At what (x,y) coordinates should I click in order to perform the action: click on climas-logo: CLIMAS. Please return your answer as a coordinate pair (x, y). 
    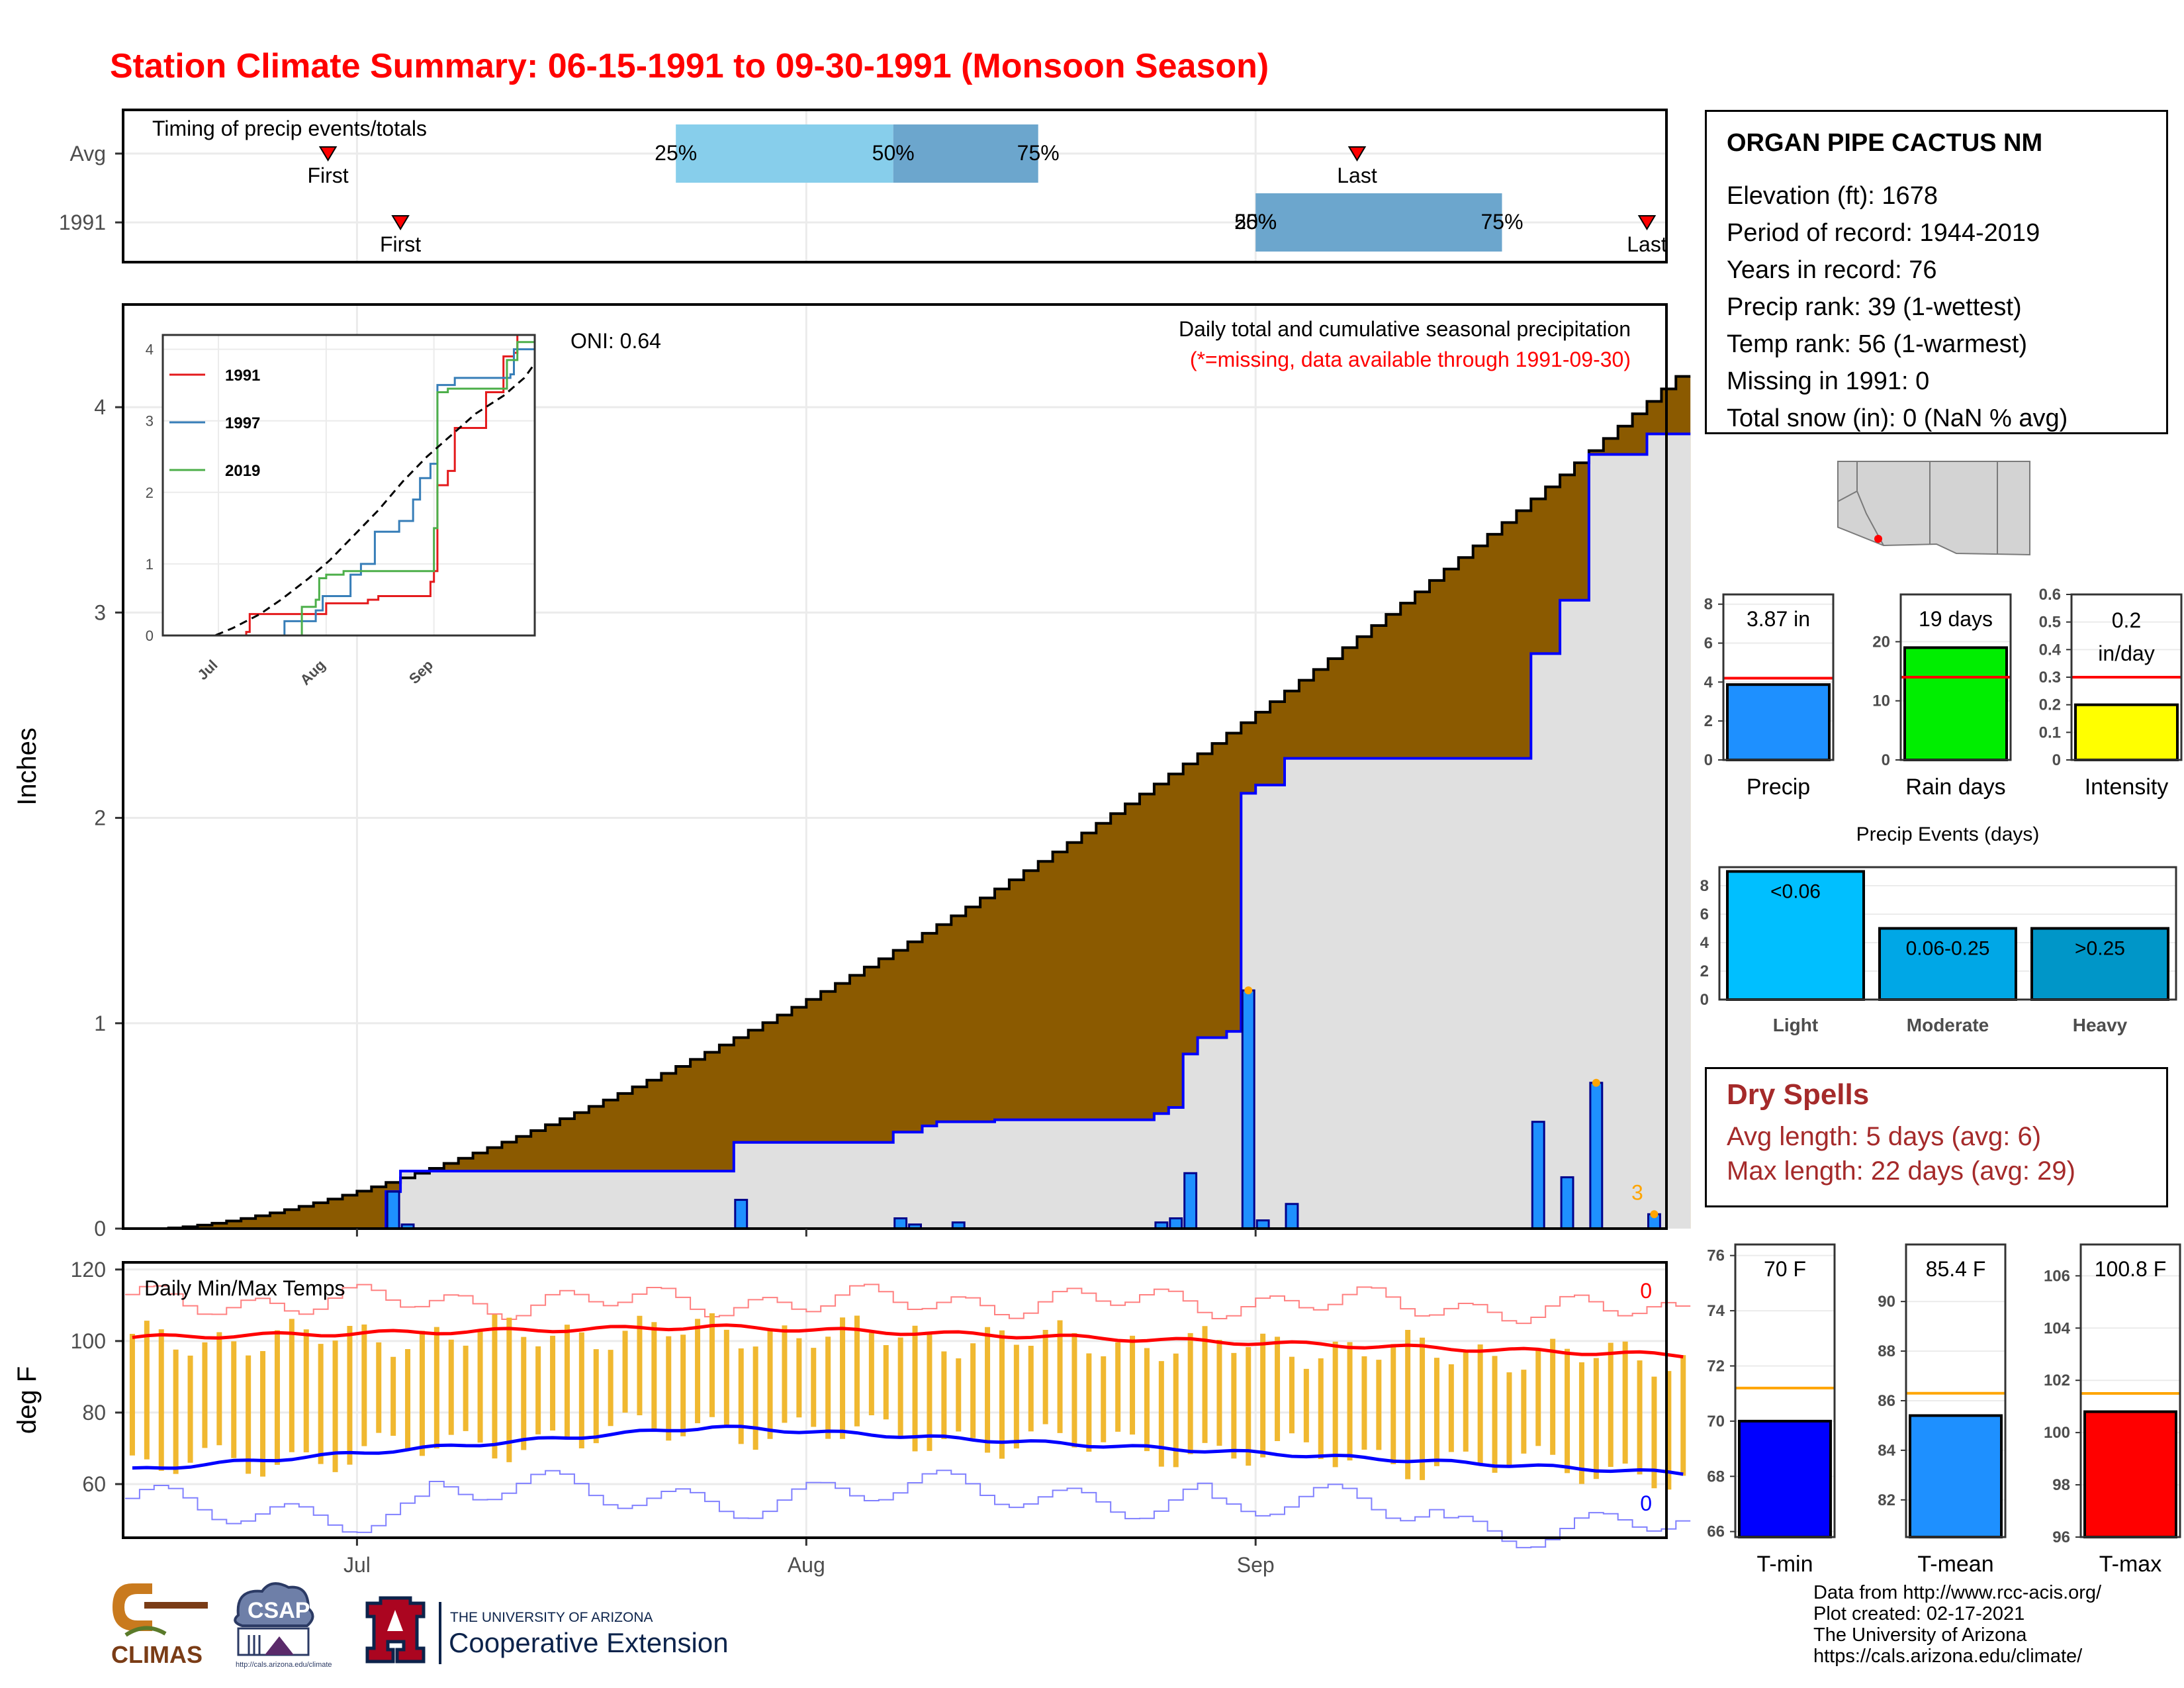
    Looking at the image, I should click on (159, 1625).